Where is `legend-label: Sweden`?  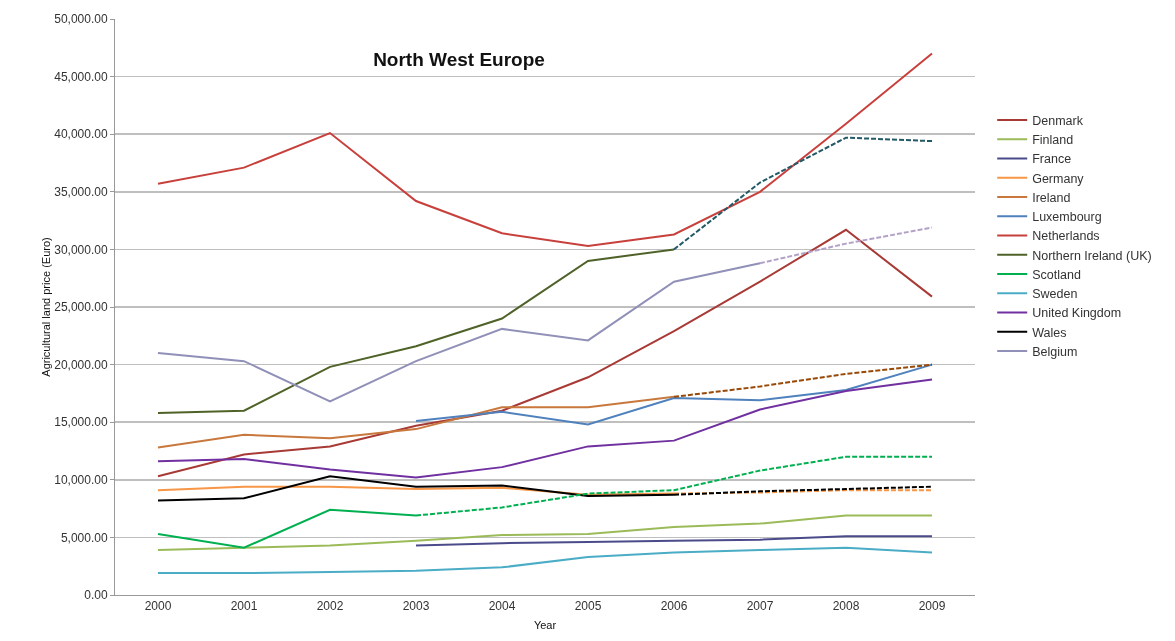 legend-label: Sweden is located at coordinates (1055, 294).